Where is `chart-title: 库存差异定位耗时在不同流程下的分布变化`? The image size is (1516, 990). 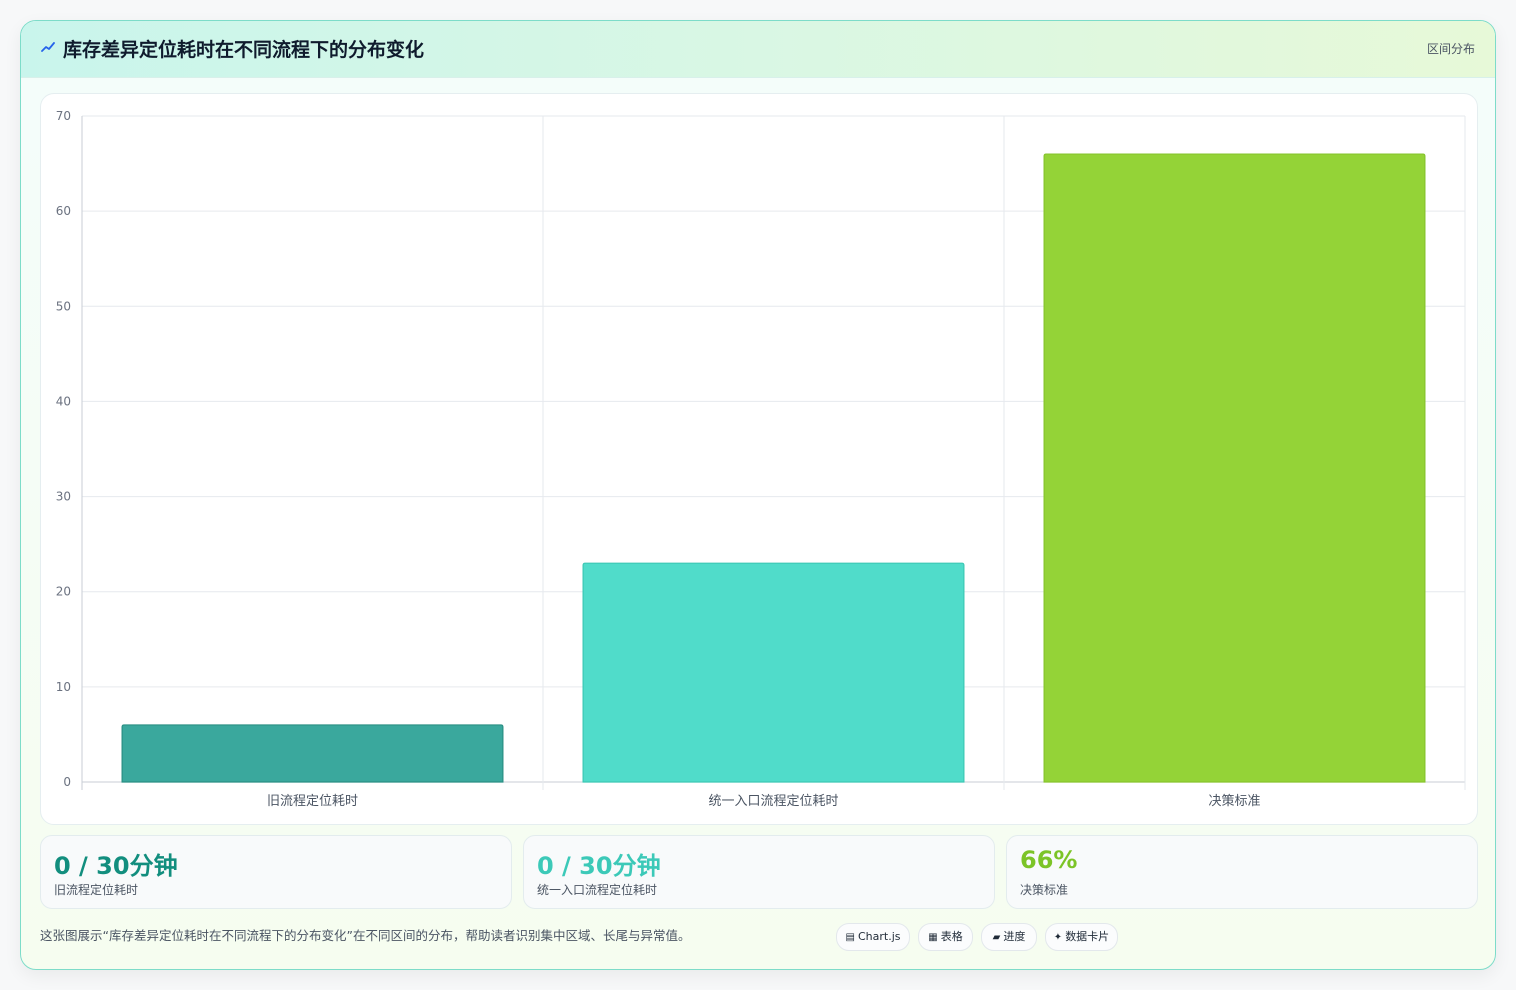
chart-title: 库存差异定位耗时在不同流程下的分布变化 is located at coordinates (244, 50).